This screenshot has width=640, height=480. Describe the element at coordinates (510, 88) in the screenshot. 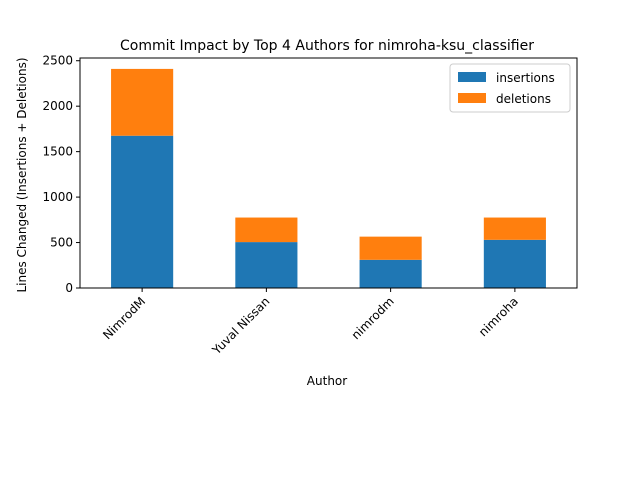

I see `legend: insertions deletions` at that location.